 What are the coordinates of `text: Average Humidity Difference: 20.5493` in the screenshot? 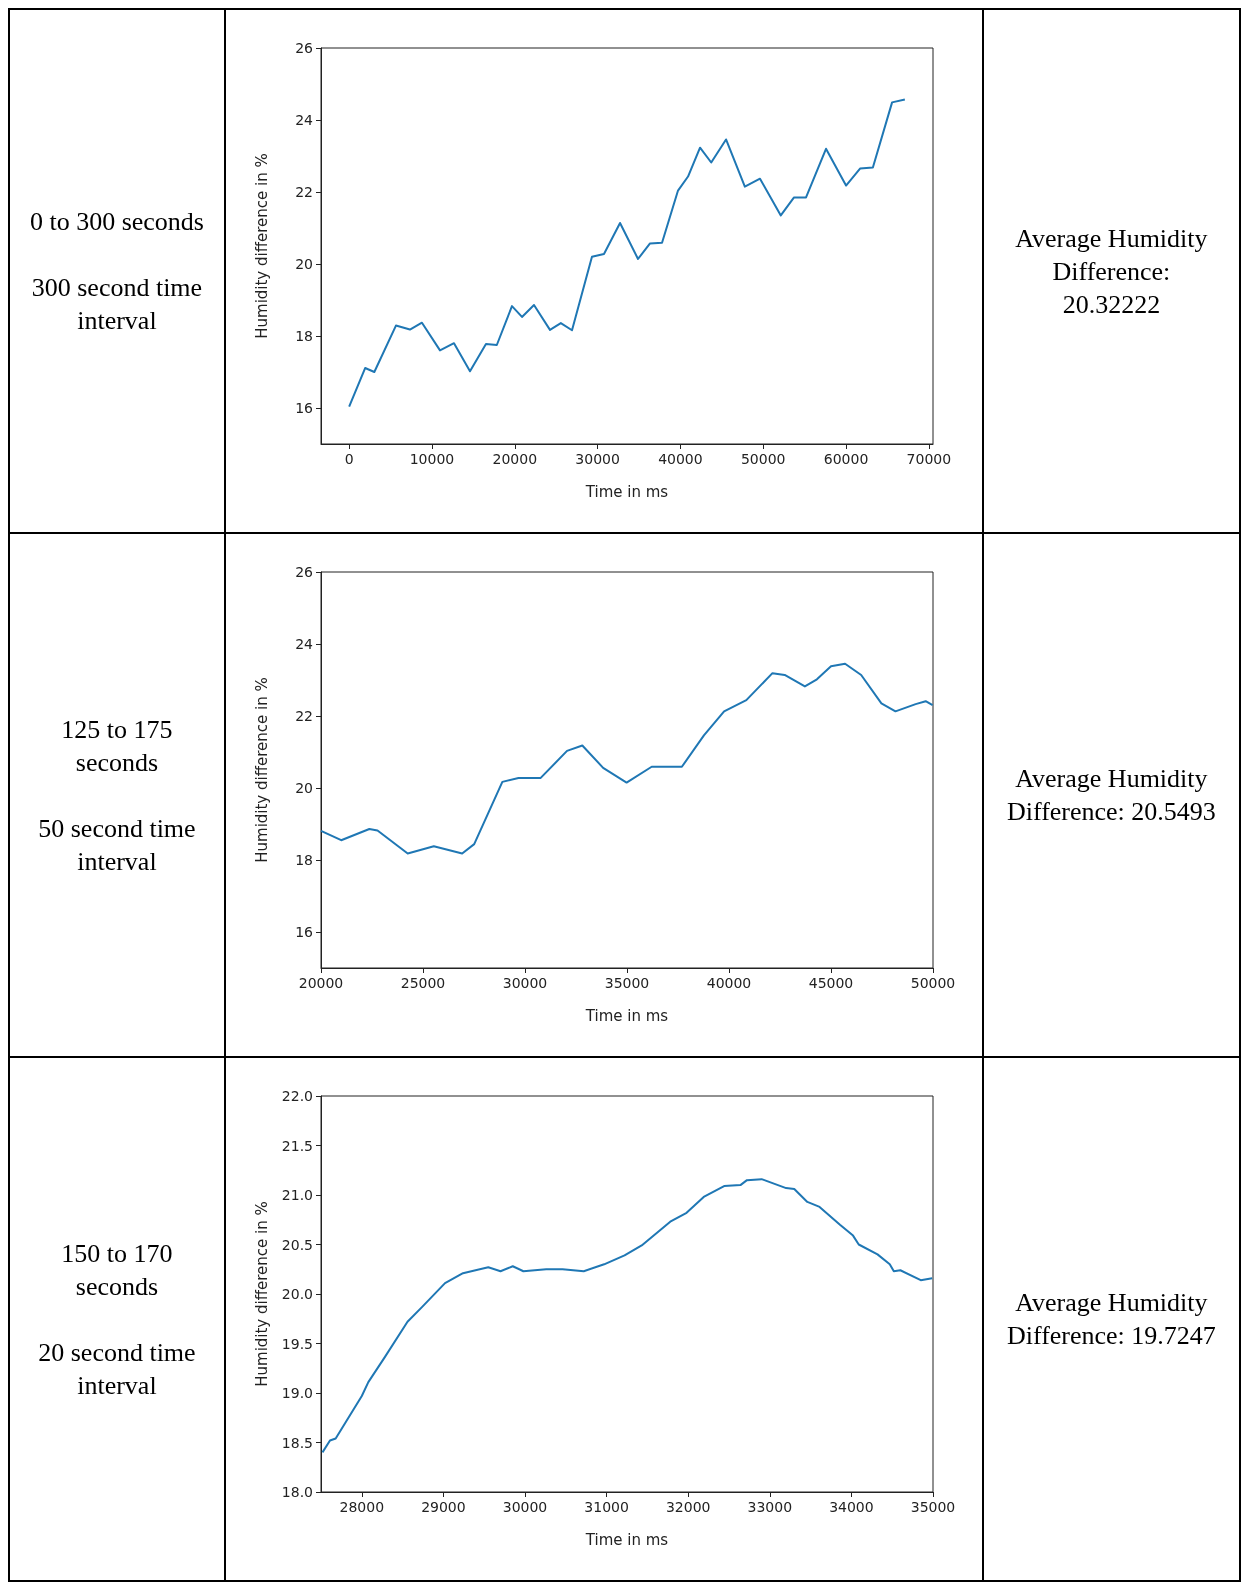 It's located at (1111, 795).